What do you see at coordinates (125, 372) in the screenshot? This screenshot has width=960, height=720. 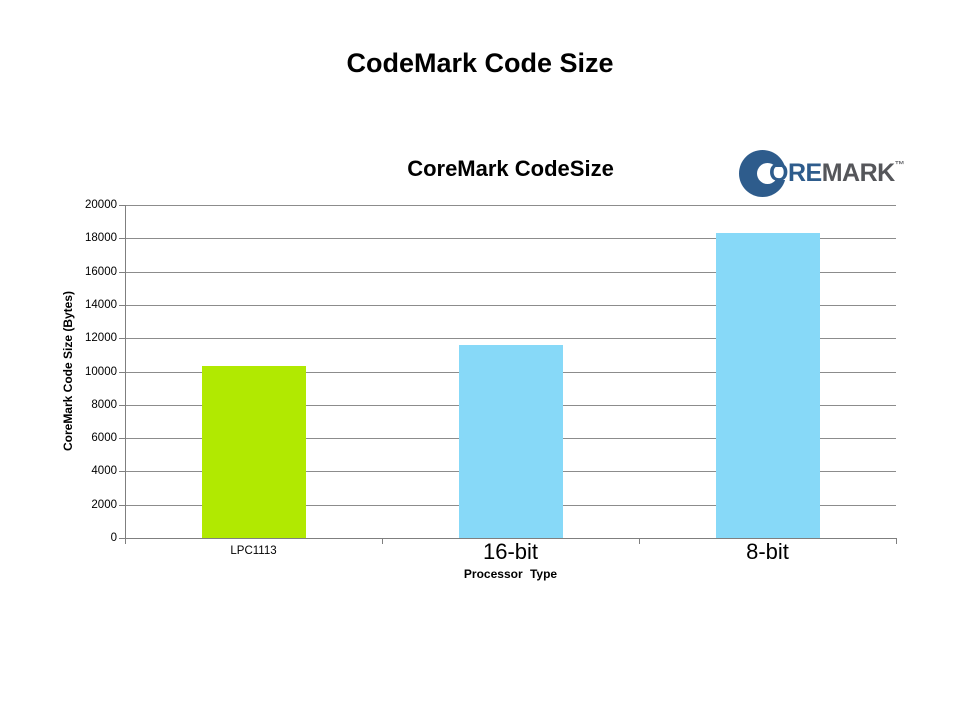 I see `y-axis-line` at bounding box center [125, 372].